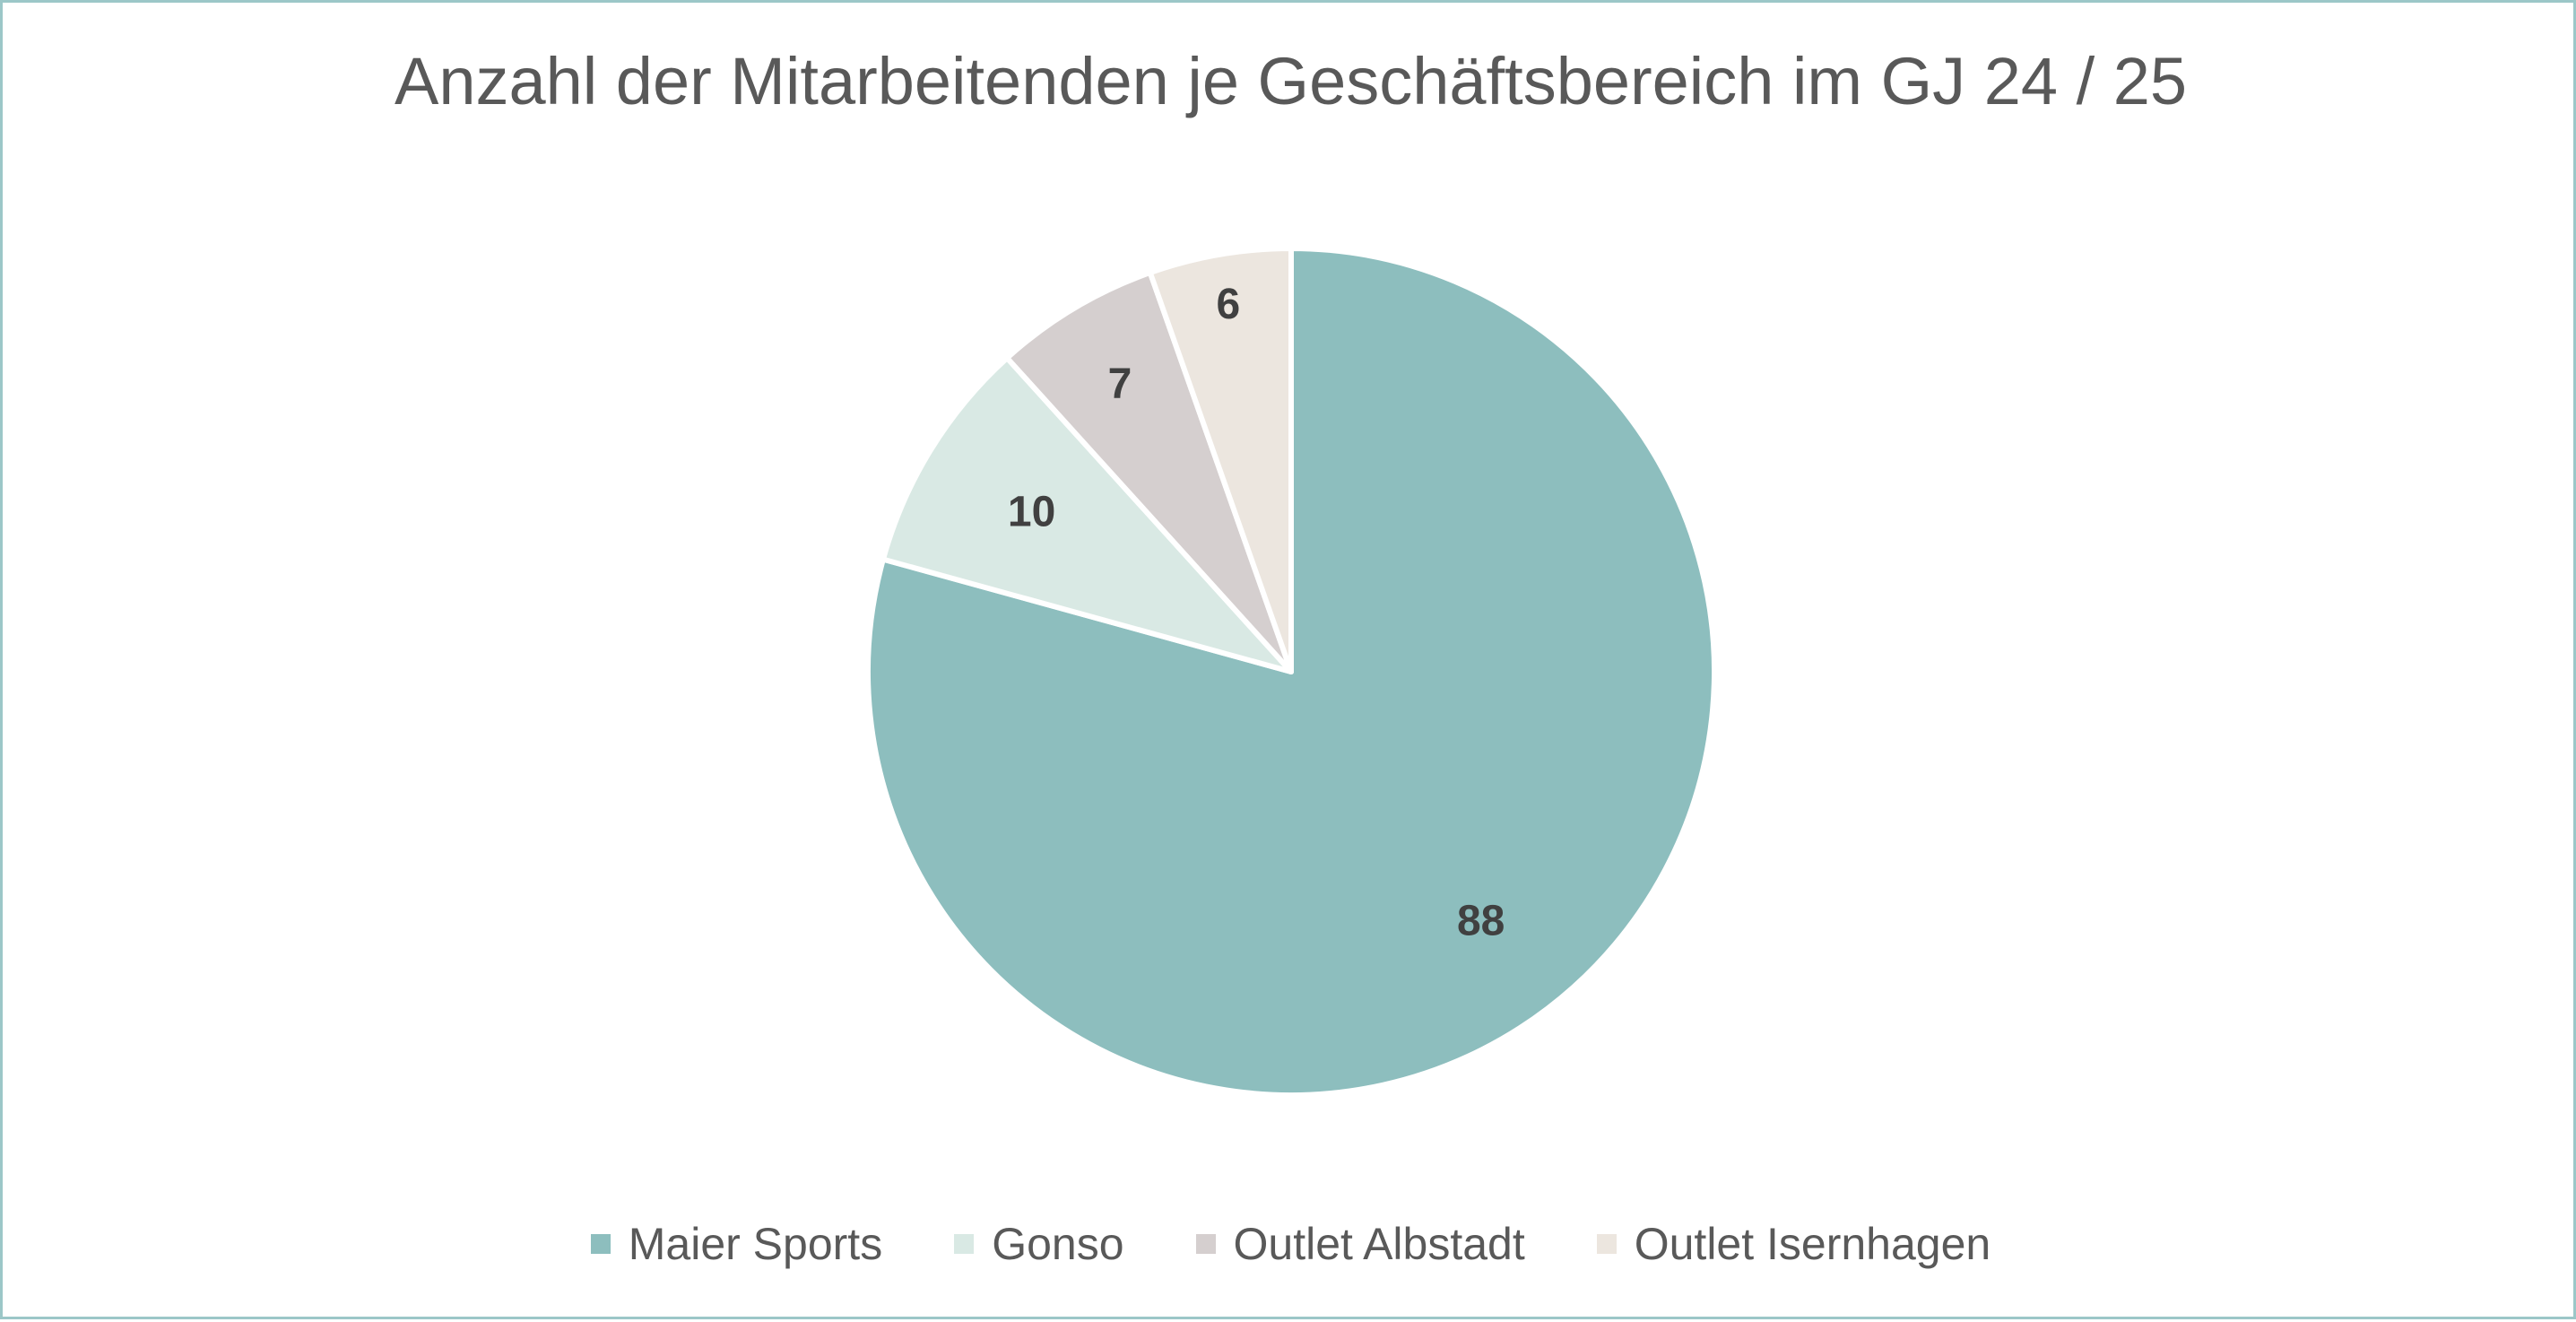 The image size is (2576, 1322). Describe the element at coordinates (1481, 920) in the screenshot. I see `data-label-maier-sports: 88` at that location.